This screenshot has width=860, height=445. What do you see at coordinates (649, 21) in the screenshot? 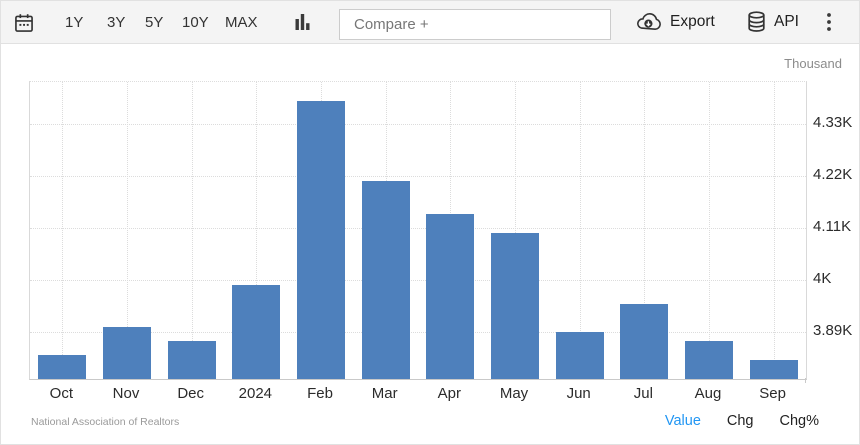
I see `cloud-download-icon` at bounding box center [649, 21].